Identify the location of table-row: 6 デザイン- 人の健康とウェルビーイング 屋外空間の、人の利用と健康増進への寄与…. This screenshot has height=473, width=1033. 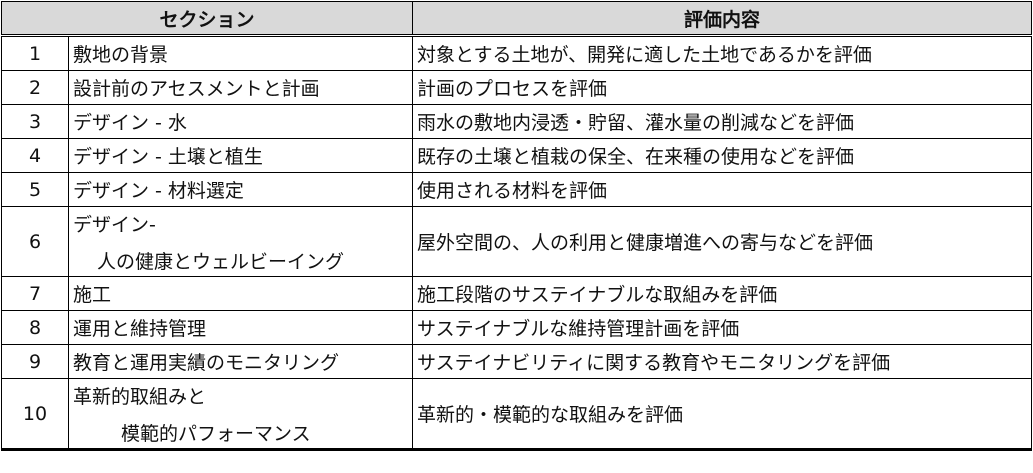
(517, 241).